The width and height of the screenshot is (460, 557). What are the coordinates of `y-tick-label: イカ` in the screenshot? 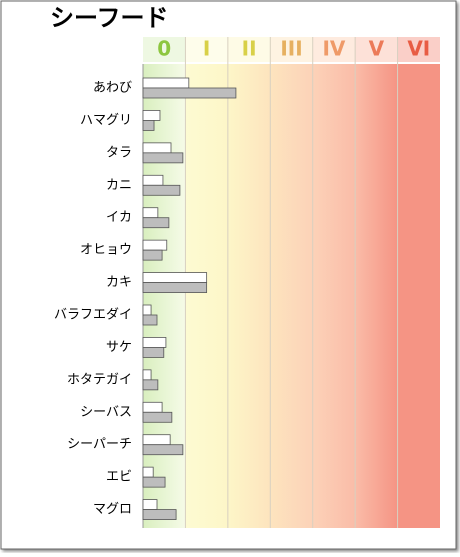 It's located at (119, 217).